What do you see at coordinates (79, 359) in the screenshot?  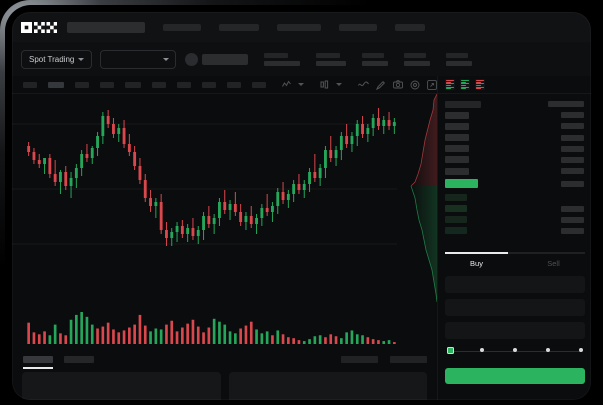 I see `tab-order-history` at bounding box center [79, 359].